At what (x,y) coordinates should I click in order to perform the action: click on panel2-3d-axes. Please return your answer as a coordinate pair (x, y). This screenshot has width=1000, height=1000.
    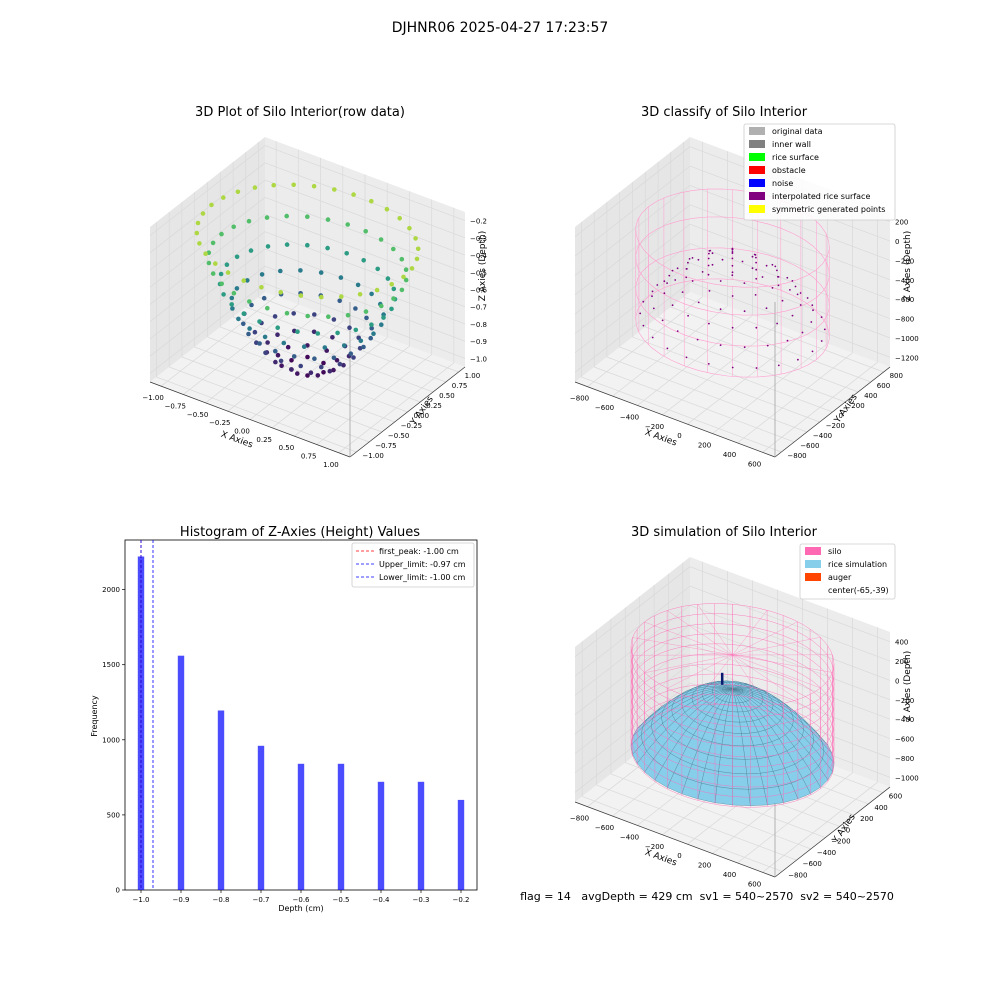
    Looking at the image, I should click on (732, 297).